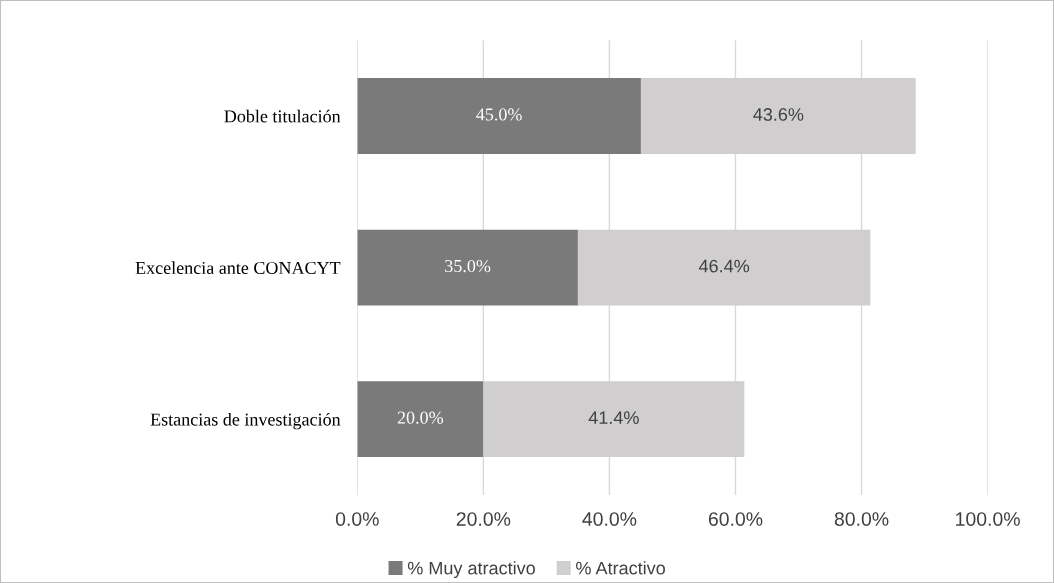 The height and width of the screenshot is (583, 1054). What do you see at coordinates (483, 519) in the screenshot?
I see `x-tick-label: 20.0%` at bounding box center [483, 519].